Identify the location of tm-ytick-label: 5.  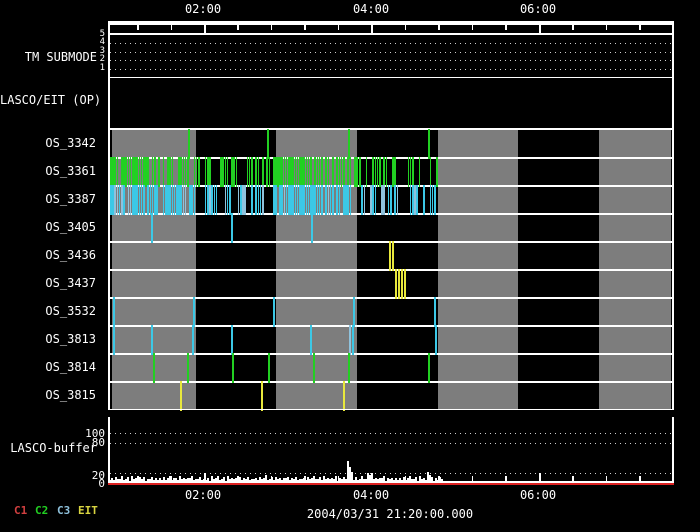
(102, 33).